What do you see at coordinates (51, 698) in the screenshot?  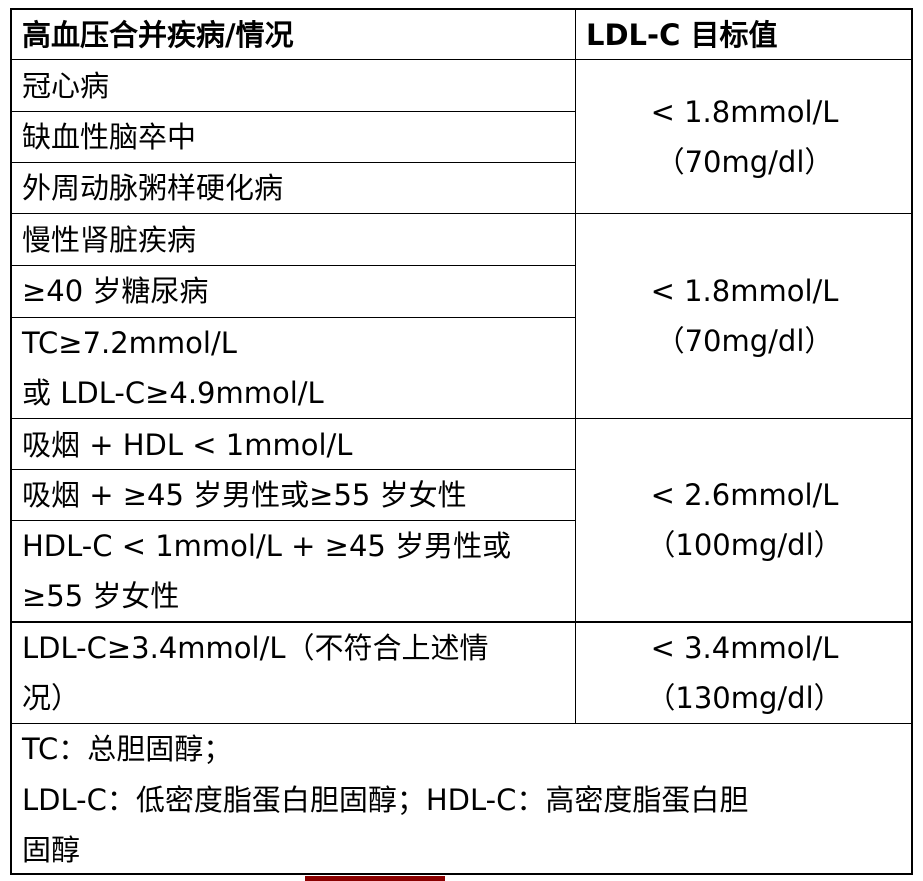 I see `condition-cell: 况）` at bounding box center [51, 698].